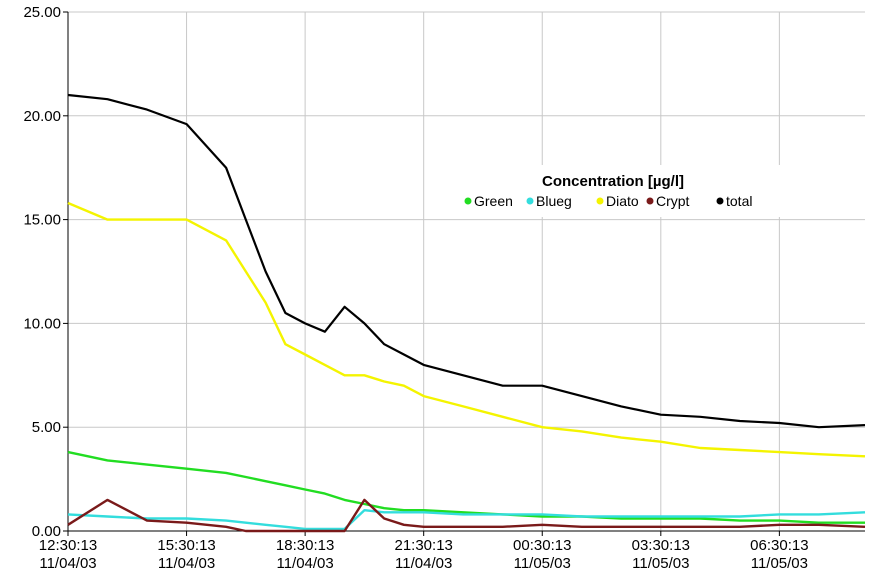  Describe the element at coordinates (600, 201) in the screenshot. I see `legend-marker-diato` at that location.